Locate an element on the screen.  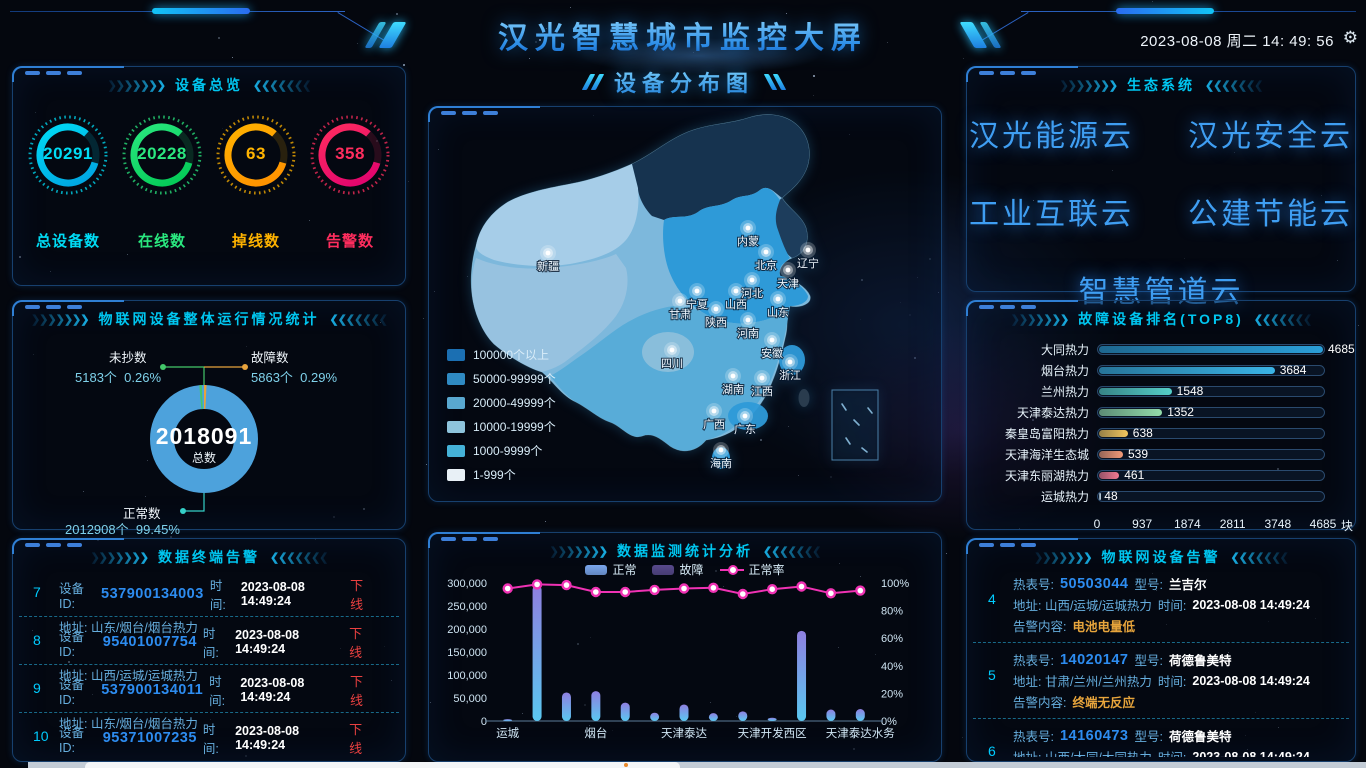
map-marker-安徽: 安徽 is located at coordinates (772, 346).